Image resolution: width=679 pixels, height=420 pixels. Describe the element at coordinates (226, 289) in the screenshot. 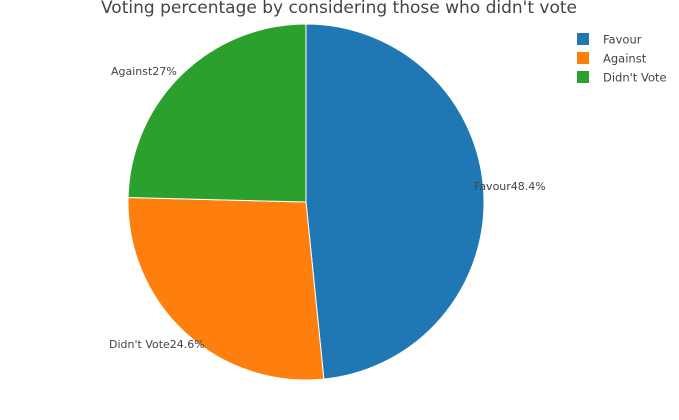

I see `pie-slice-against` at that location.